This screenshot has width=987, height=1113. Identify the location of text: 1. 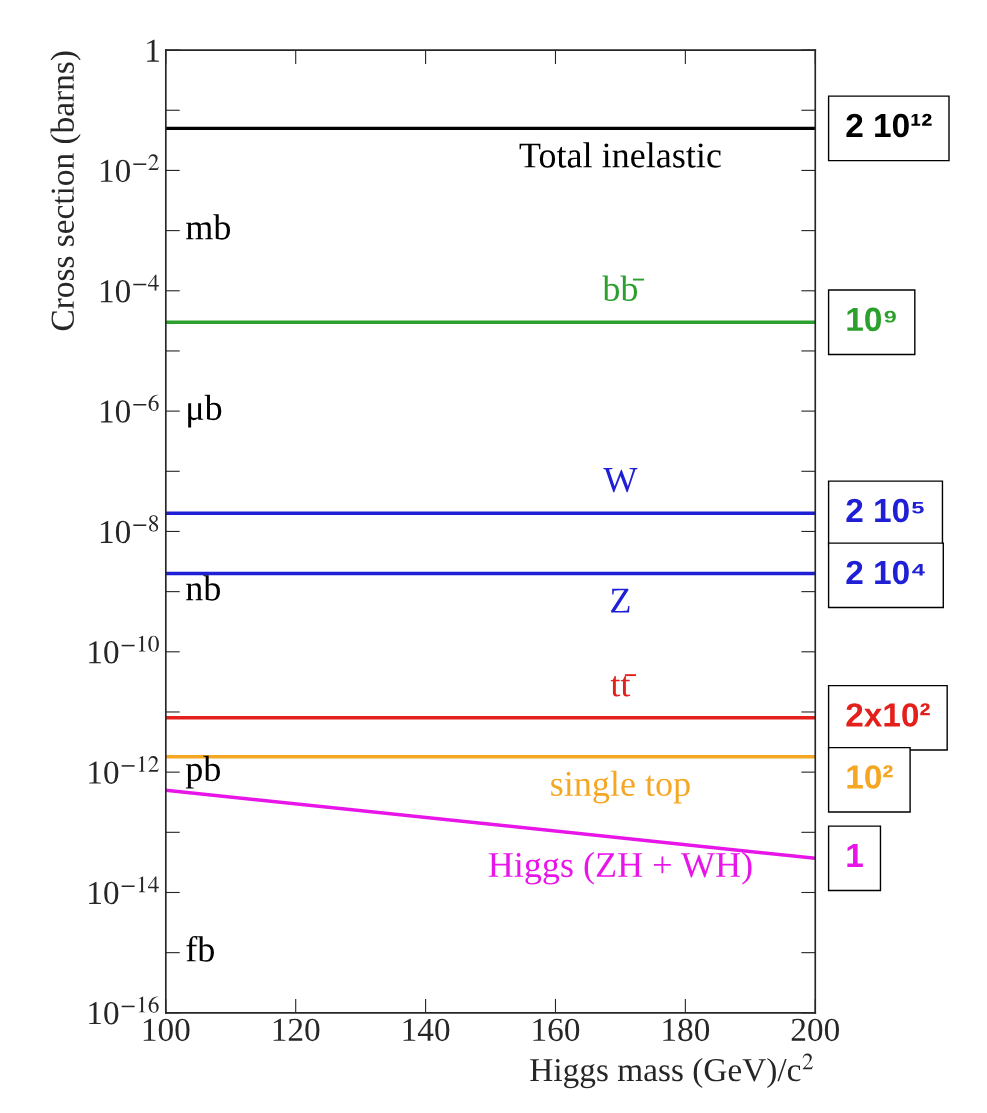
(855, 855).